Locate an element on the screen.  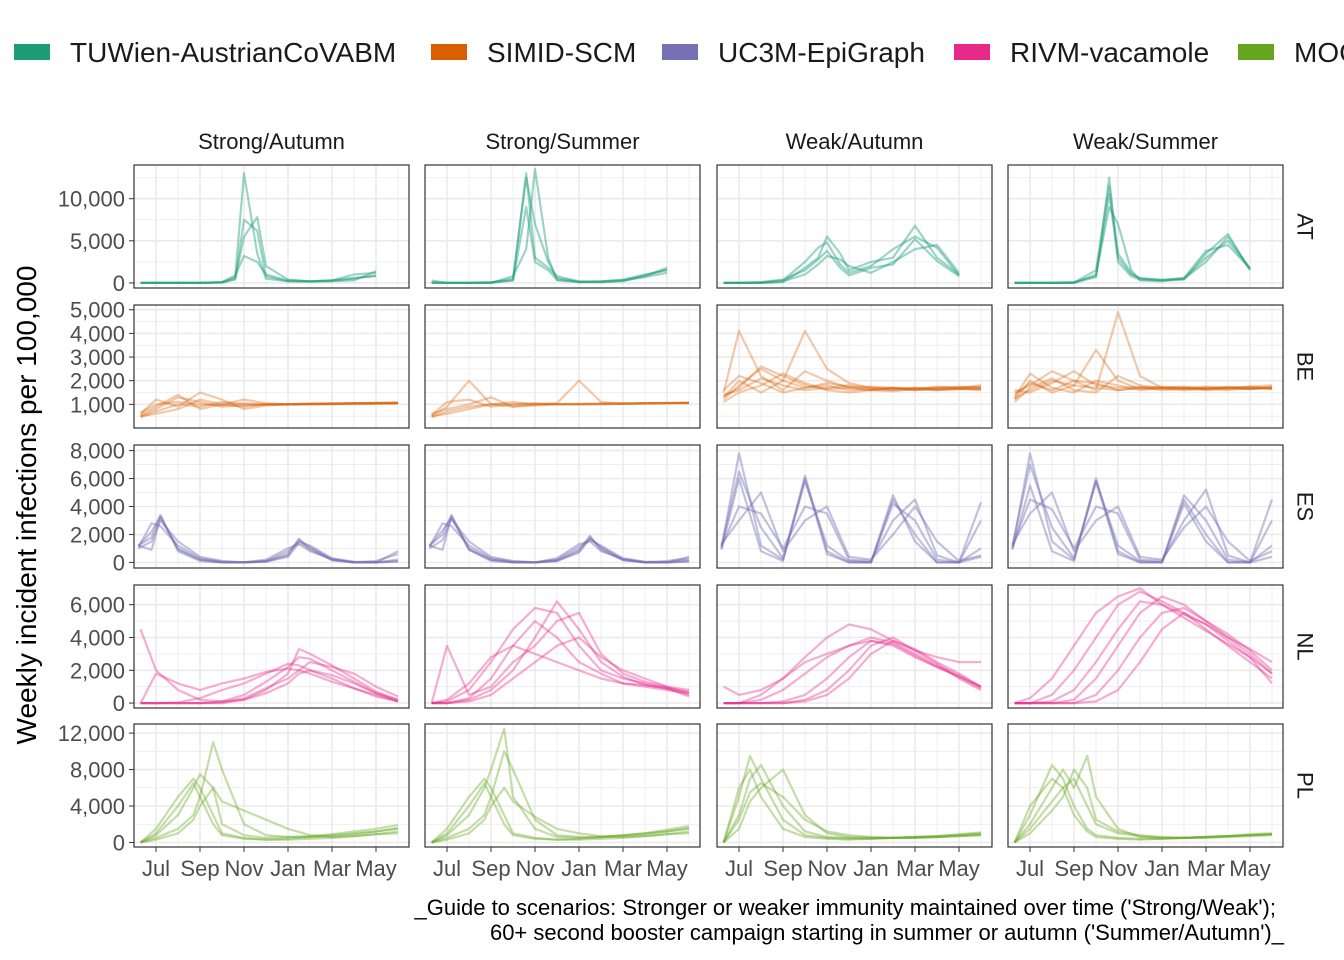
legend-item: SIMID-SCM is located at coordinates (533, 52).